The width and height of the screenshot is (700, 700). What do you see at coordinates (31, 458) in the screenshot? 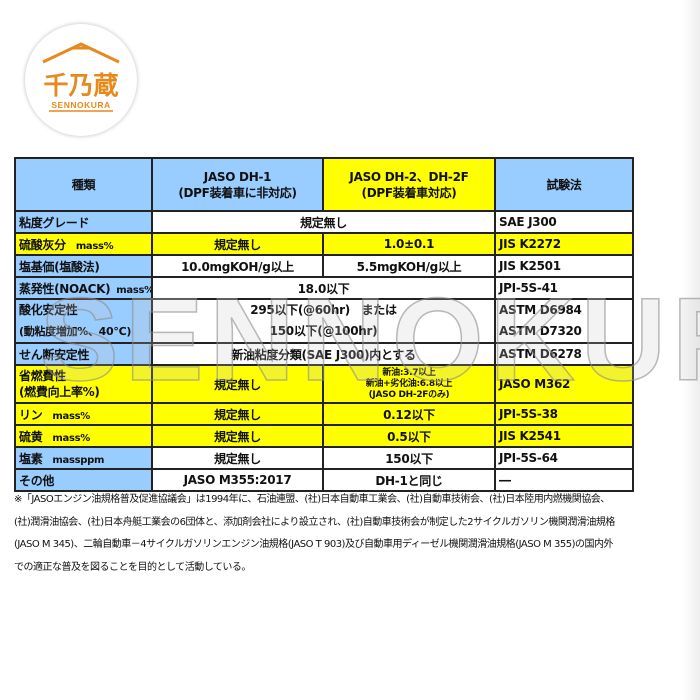
I see `label-text: 塩素` at bounding box center [31, 458].